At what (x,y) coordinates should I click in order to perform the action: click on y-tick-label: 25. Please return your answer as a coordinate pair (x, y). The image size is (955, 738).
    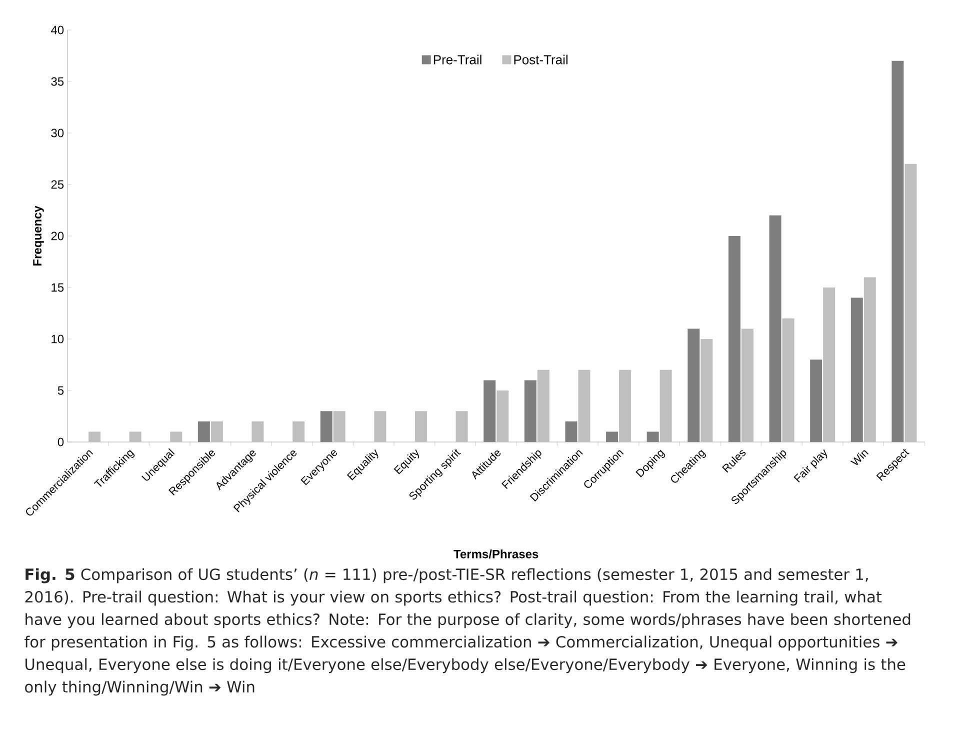
    Looking at the image, I should click on (57, 184).